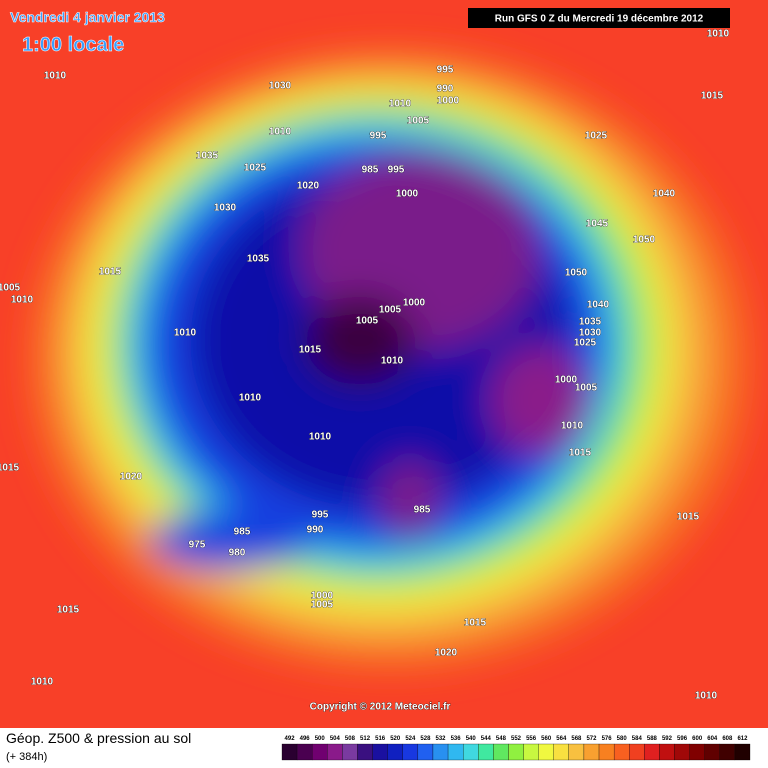  Describe the element at coordinates (576, 739) in the screenshot. I see `legend-tick-label: 568` at that location.